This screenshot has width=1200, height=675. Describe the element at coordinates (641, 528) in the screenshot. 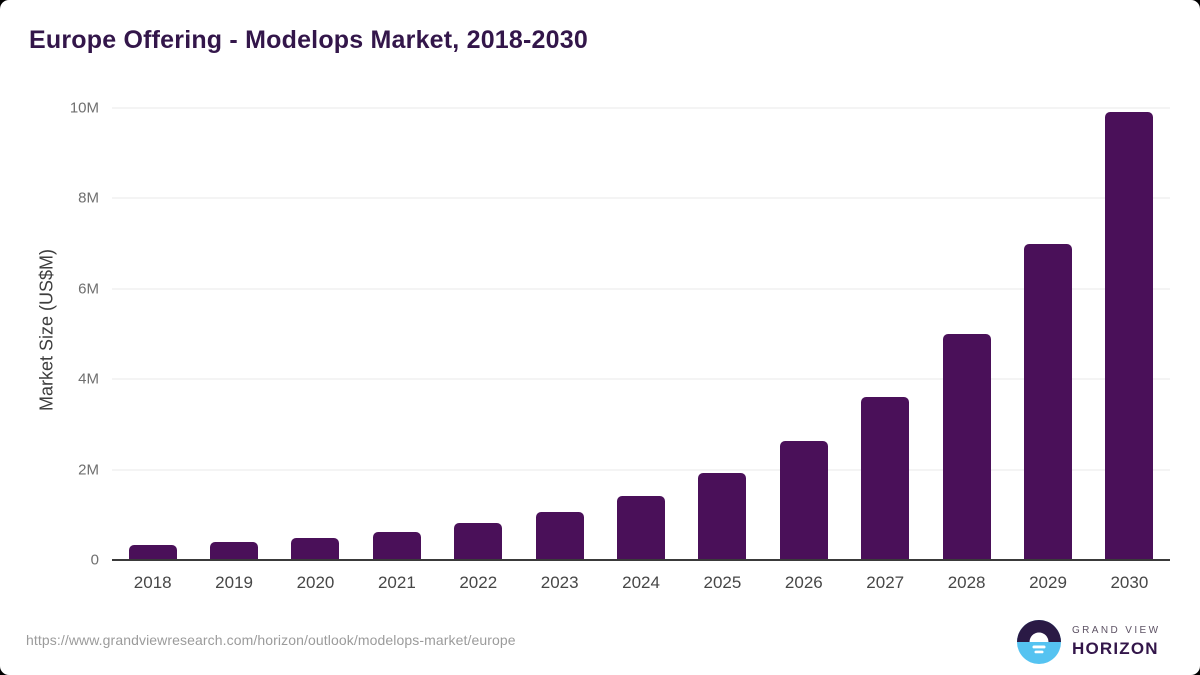

I see `bar-2024` at that location.